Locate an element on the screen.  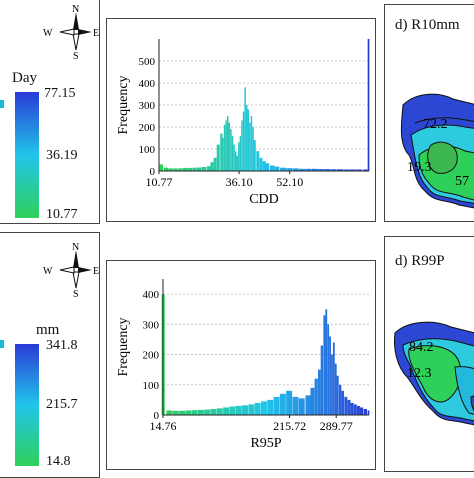
bottom-map: 84.2 12.3 is located at coordinates (434, 373).